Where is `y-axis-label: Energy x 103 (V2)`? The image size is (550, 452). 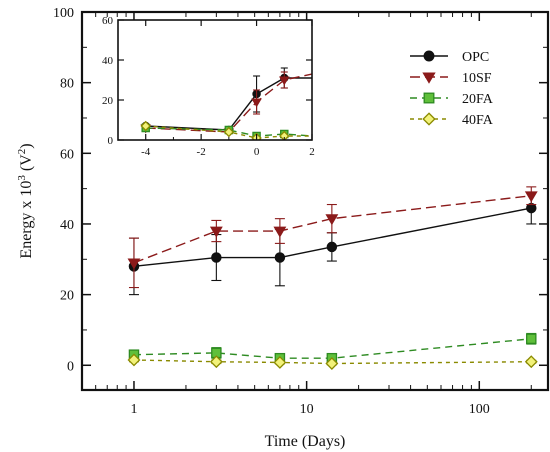
y-axis-label: Energy x 103 (V2) is located at coordinates (25, 200).